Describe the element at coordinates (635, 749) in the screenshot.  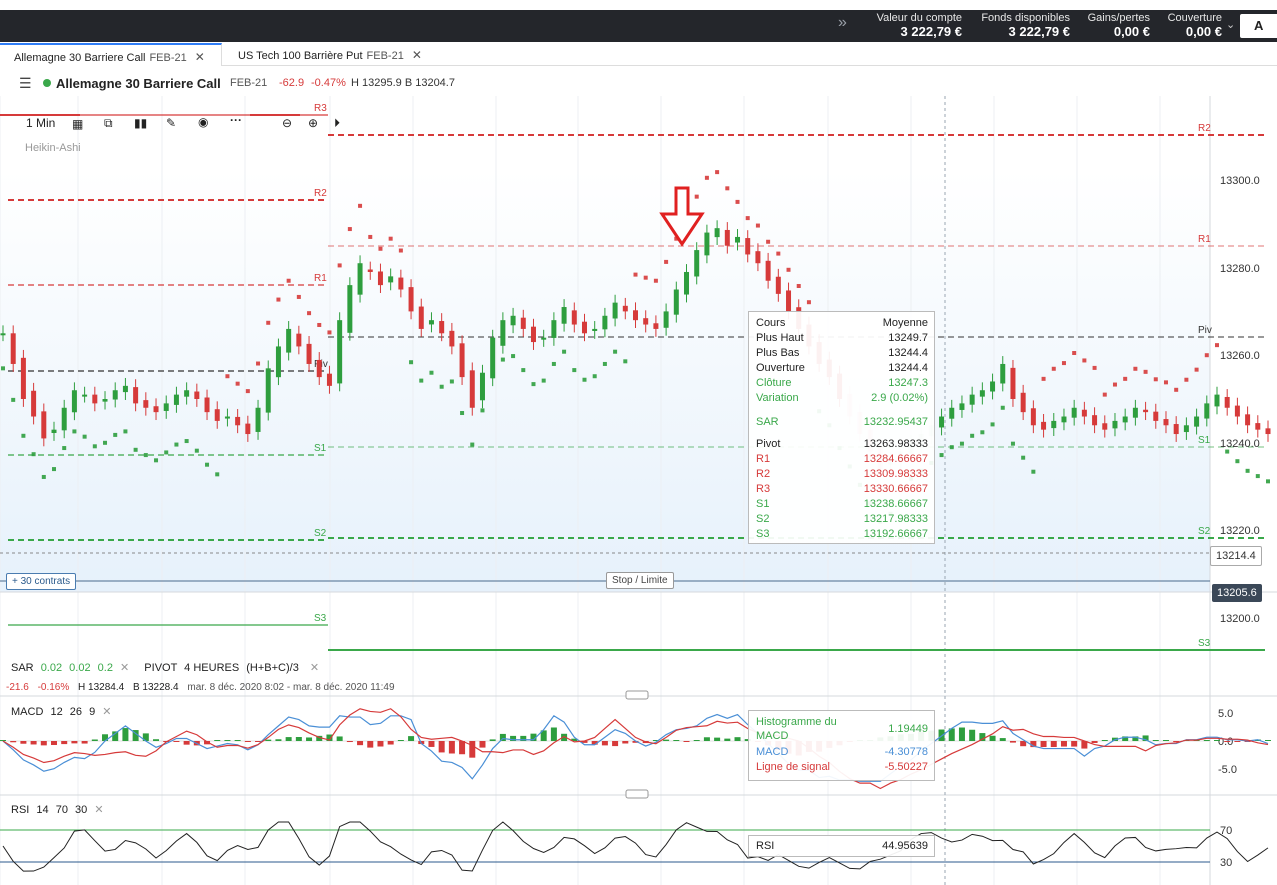
I see `signal-line` at that location.